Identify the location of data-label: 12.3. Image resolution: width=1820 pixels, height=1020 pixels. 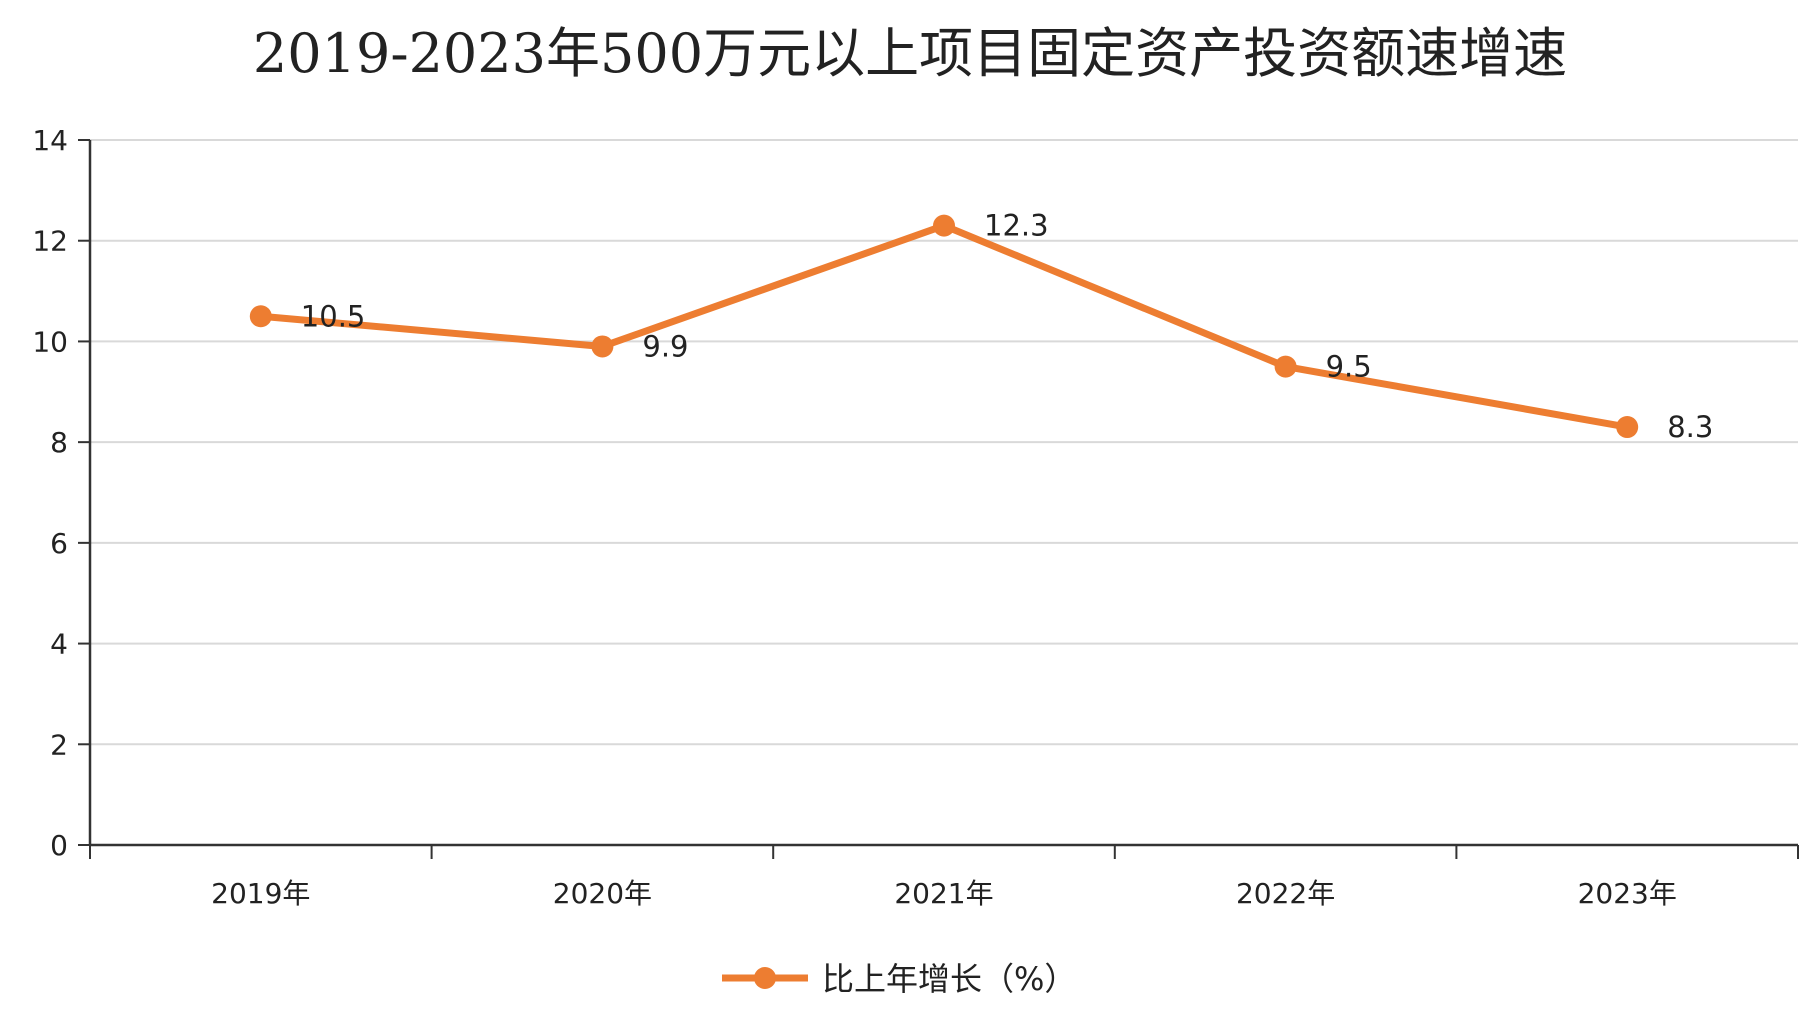
(1016, 226).